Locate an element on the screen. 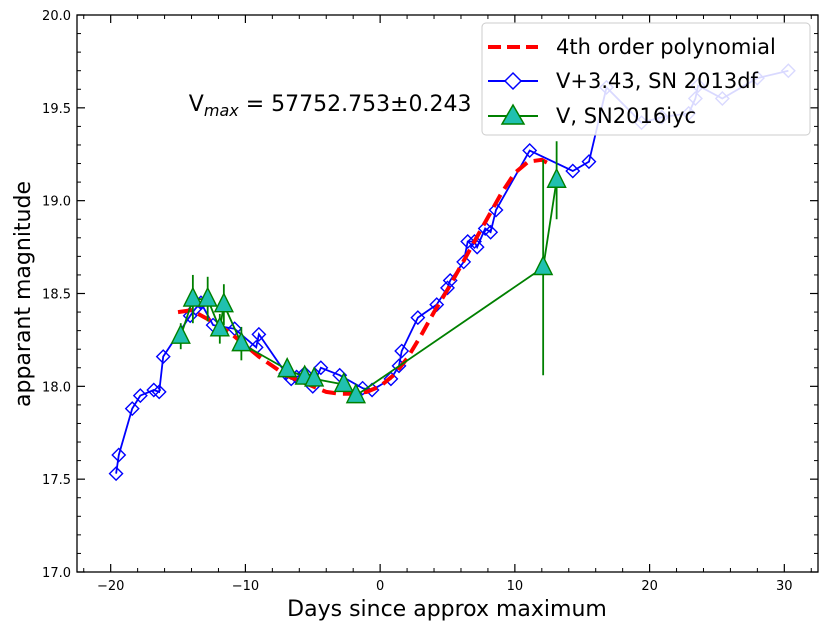  x-tick-label: 20 is located at coordinates (649, 586).